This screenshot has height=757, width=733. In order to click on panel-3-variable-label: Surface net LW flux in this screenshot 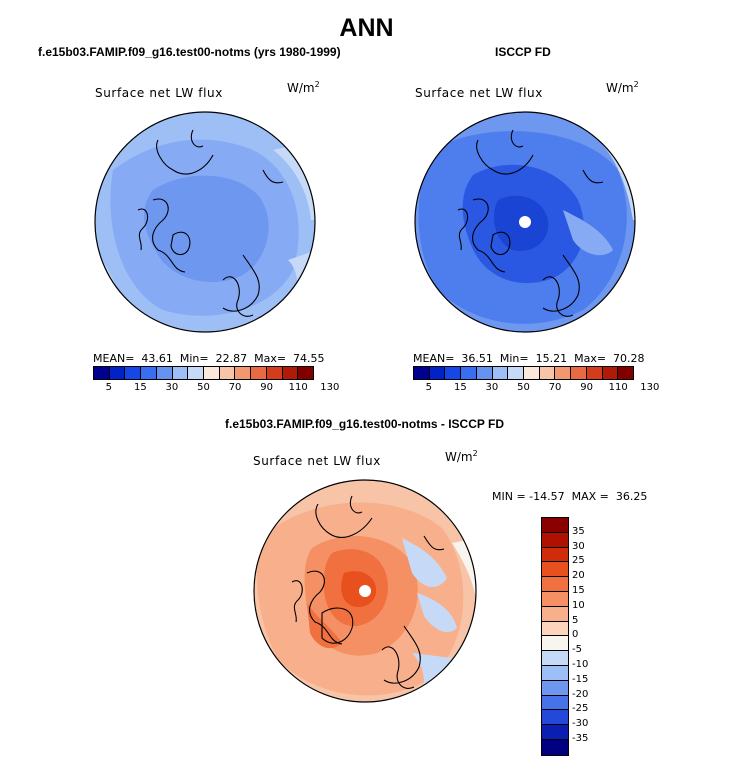, I will do `click(317, 461)`.